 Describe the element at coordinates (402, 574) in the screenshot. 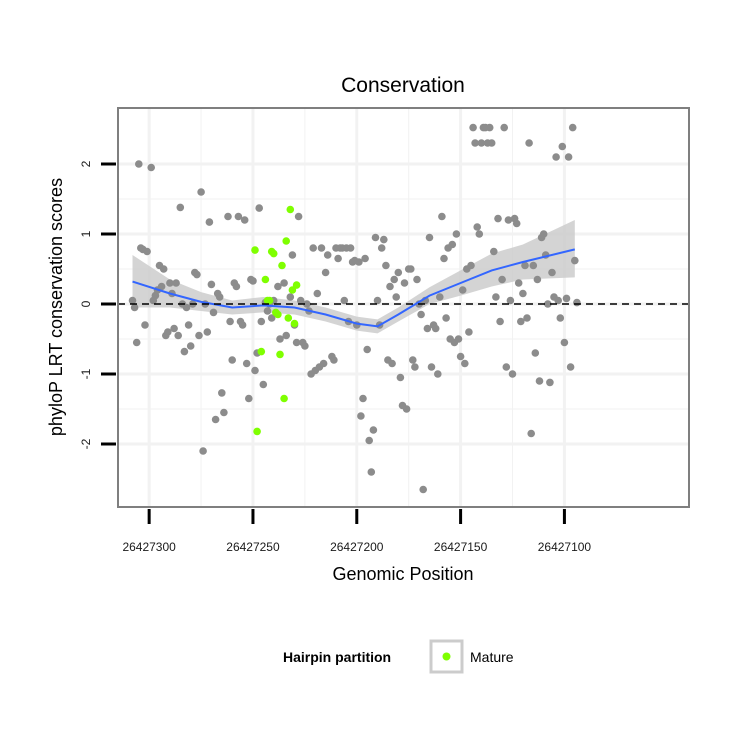

I see `x-axis-title: Genomic Position` at that location.